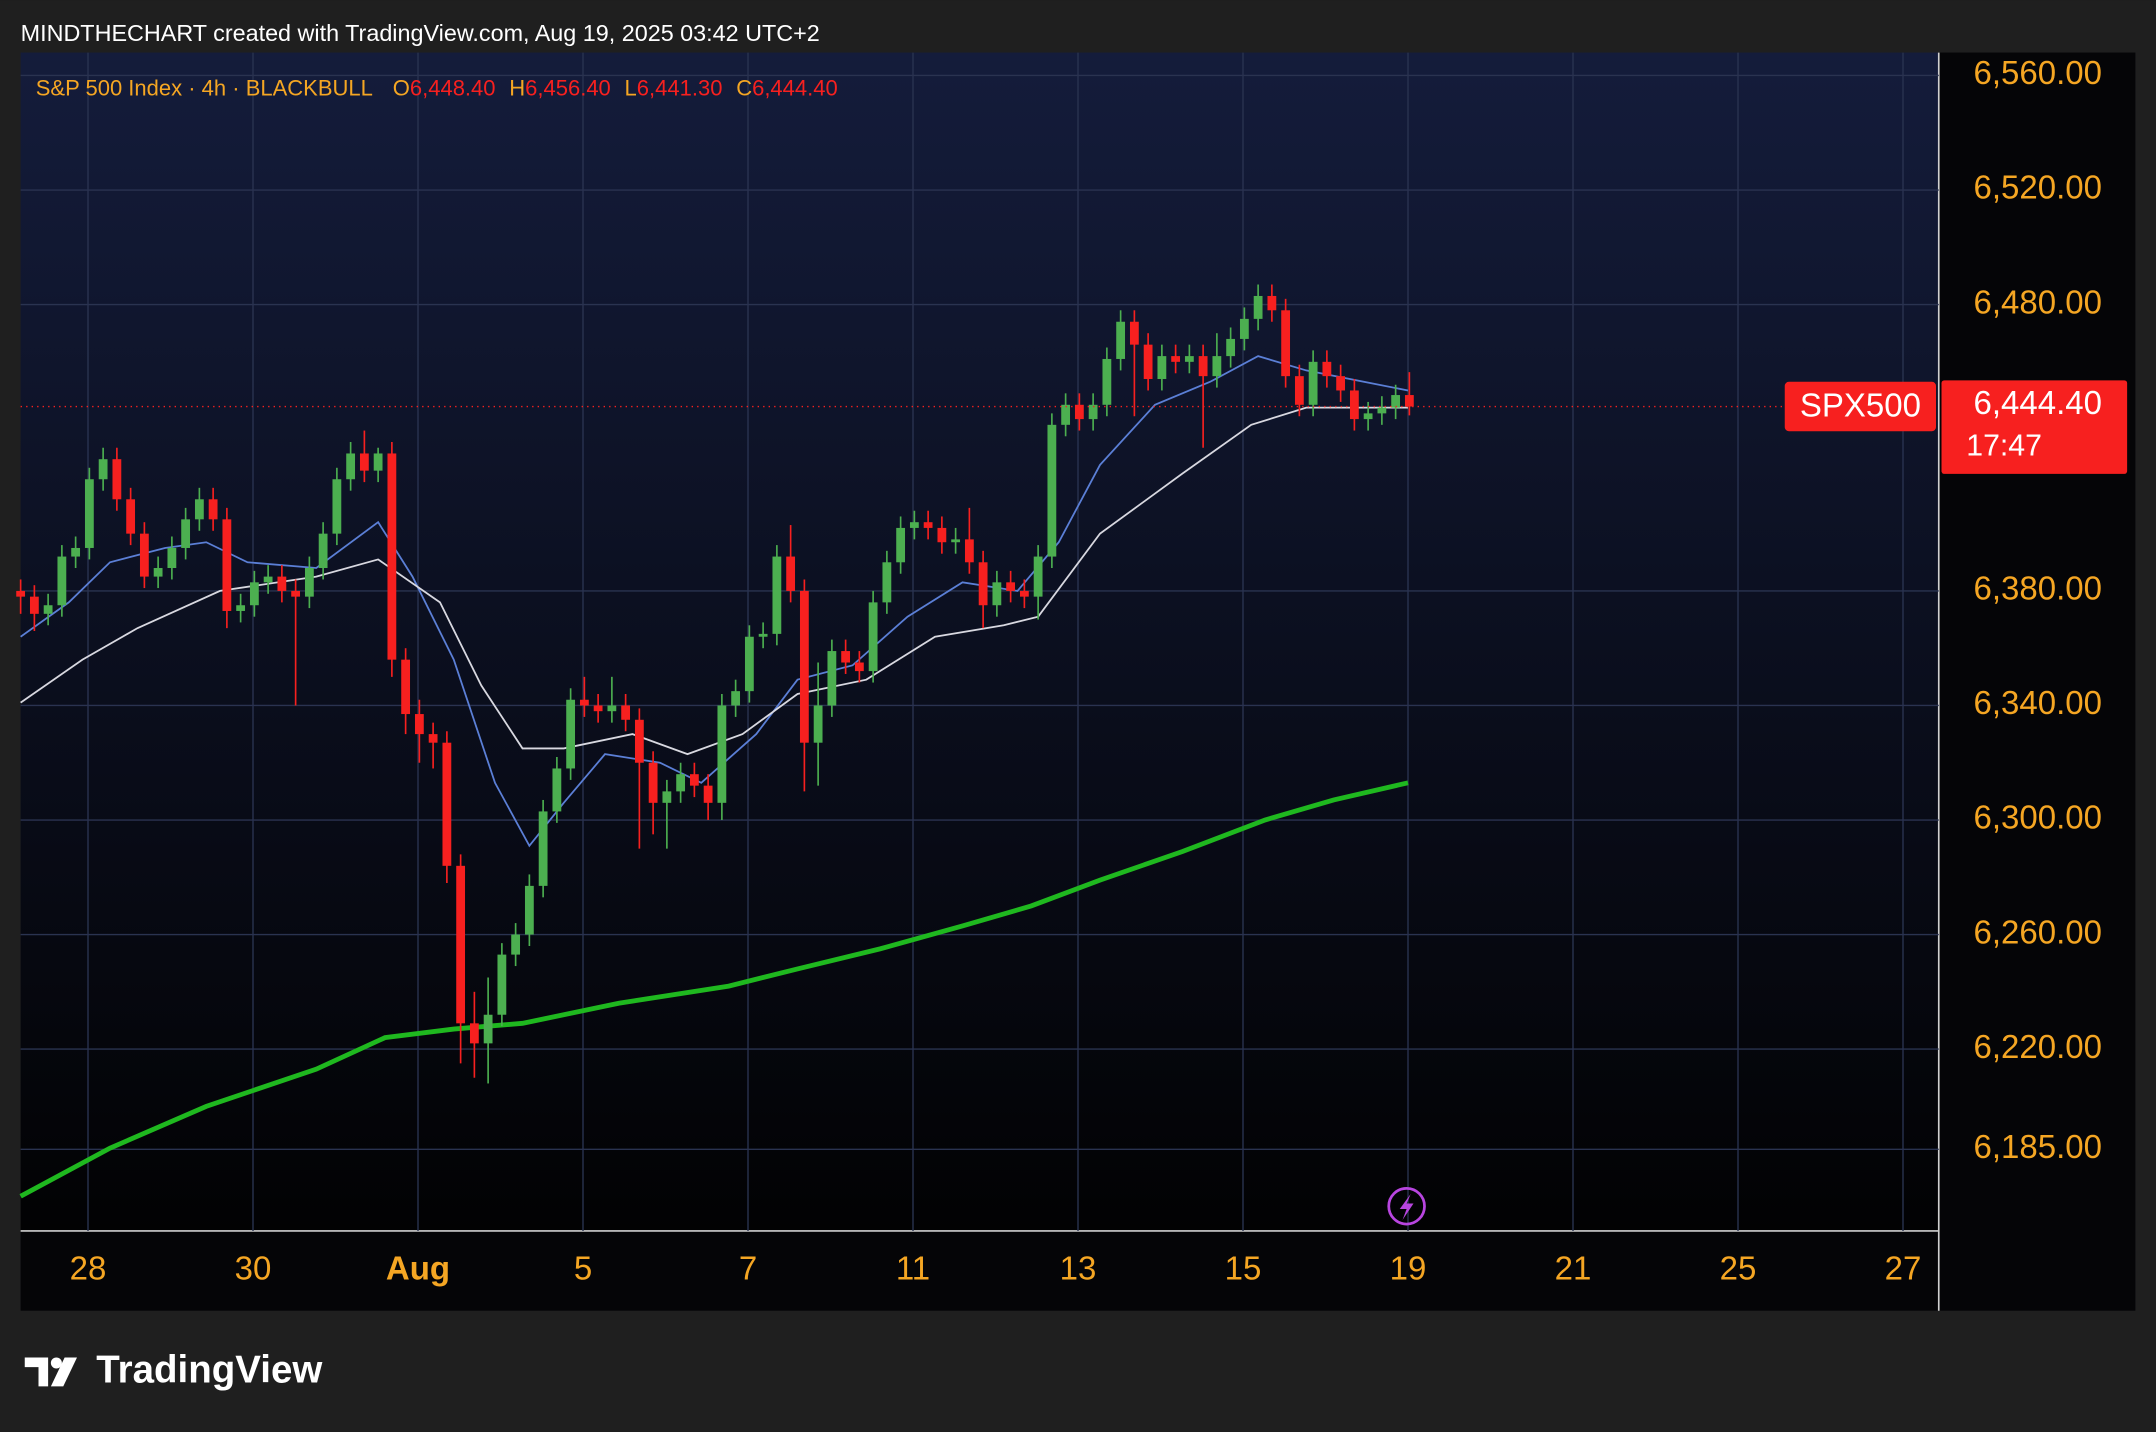 The image size is (2156, 1432). What do you see at coordinates (631, 88) in the screenshot?
I see `legend-key: L` at bounding box center [631, 88].